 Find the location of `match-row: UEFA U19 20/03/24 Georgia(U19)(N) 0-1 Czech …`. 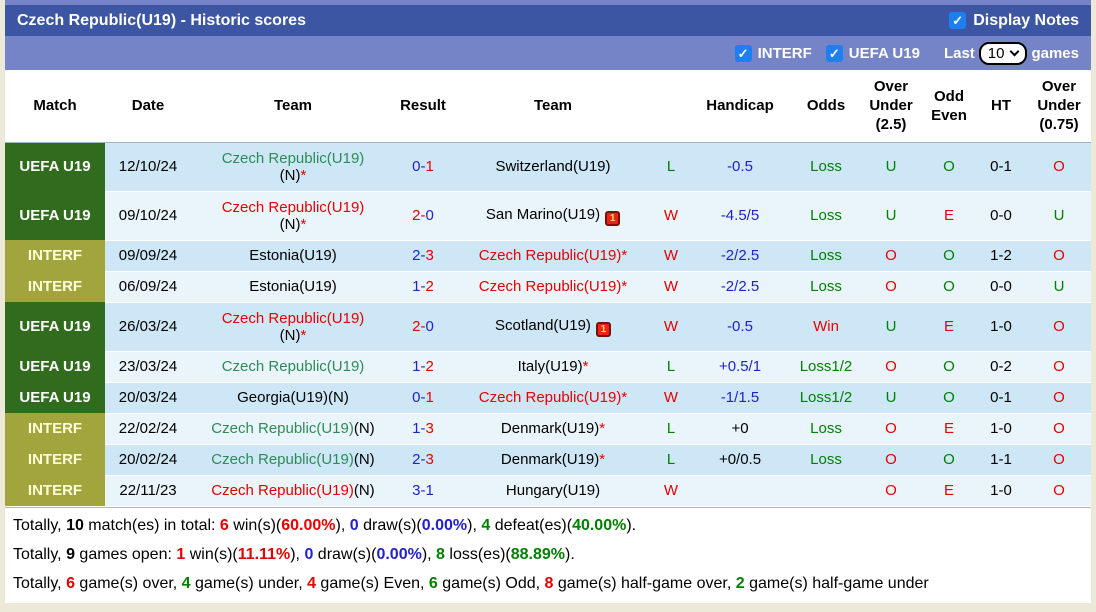

match-row: UEFA U19 20/03/24 Georgia(U19)(N) 0-1 Czech … is located at coordinates (548, 398).